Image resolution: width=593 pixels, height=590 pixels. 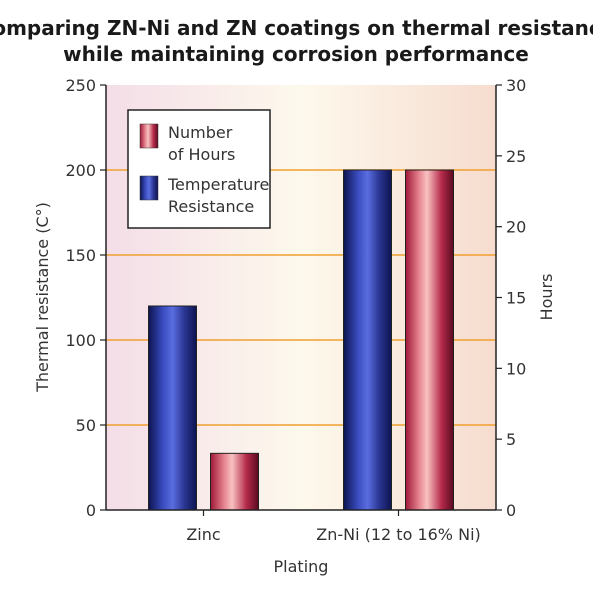 I want to click on left-axis-ticks: 0 50 100 150 200 250, so click(x=85, y=298).